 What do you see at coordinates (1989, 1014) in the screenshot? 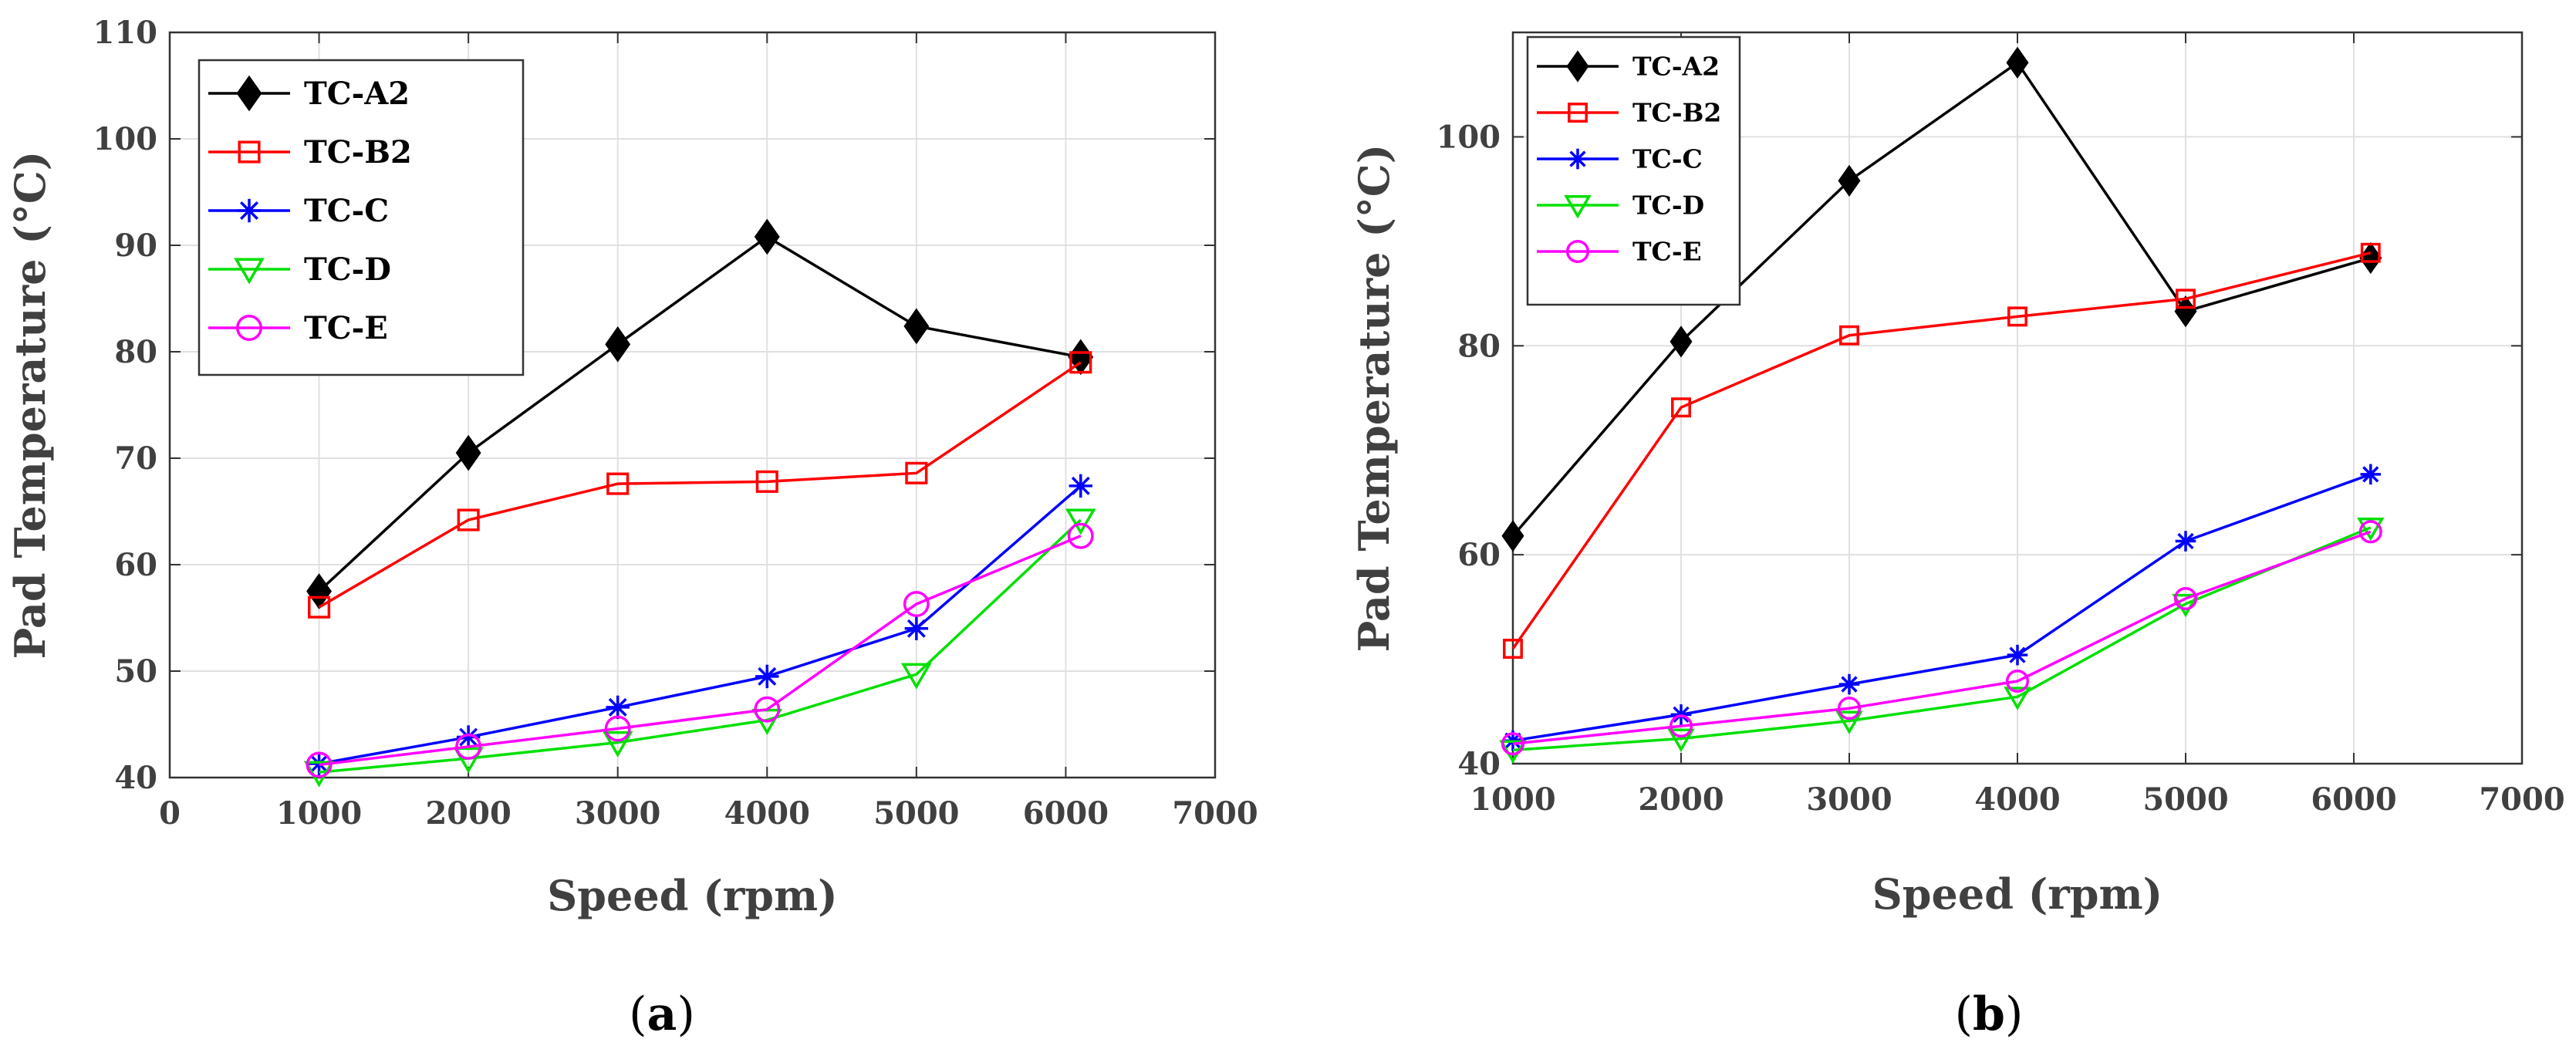
I see `panel-caption: (b)` at bounding box center [1989, 1014].